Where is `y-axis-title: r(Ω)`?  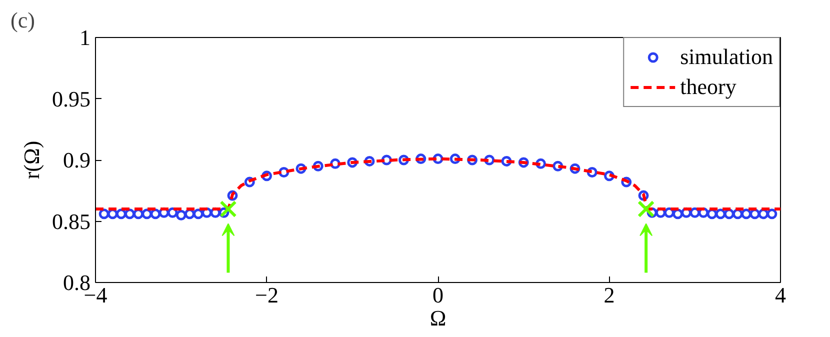 y-axis-title: r(Ω) is located at coordinates (31, 160).